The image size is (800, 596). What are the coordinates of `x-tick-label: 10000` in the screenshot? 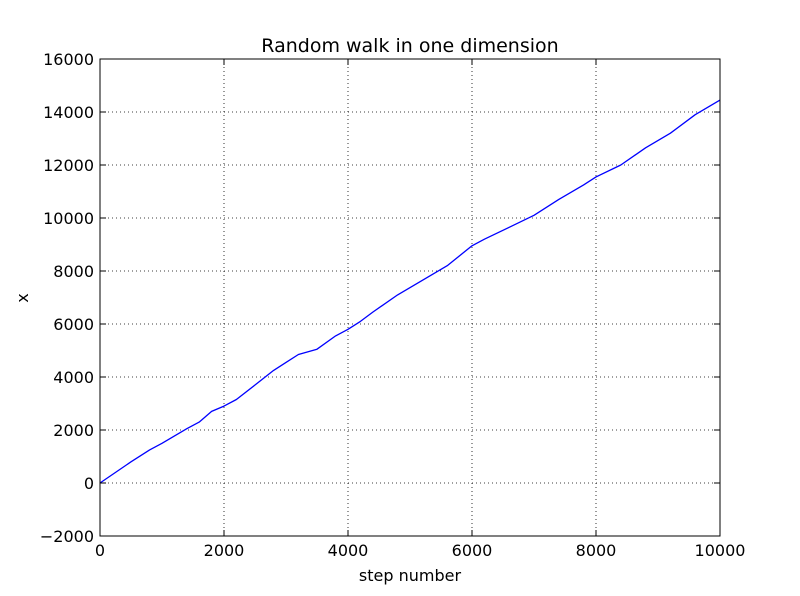 It's located at (720, 550).